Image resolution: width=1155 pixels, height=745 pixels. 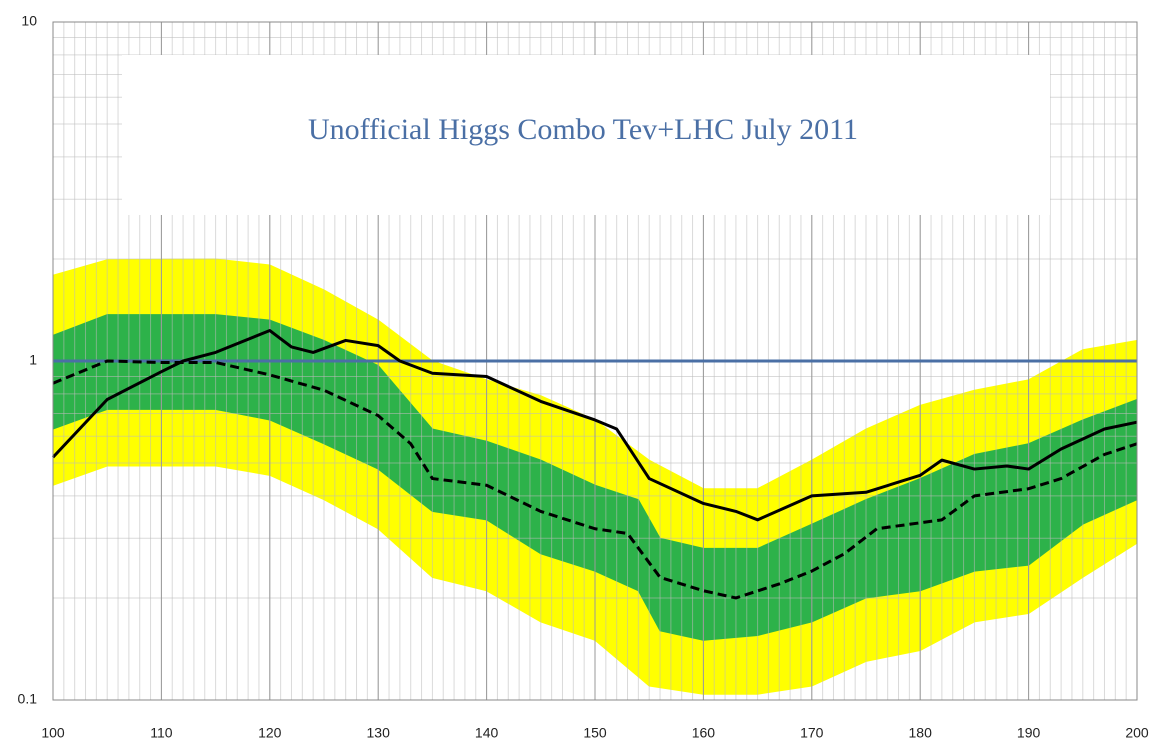 I want to click on x-tick-label: 200, so click(x=1137, y=733).